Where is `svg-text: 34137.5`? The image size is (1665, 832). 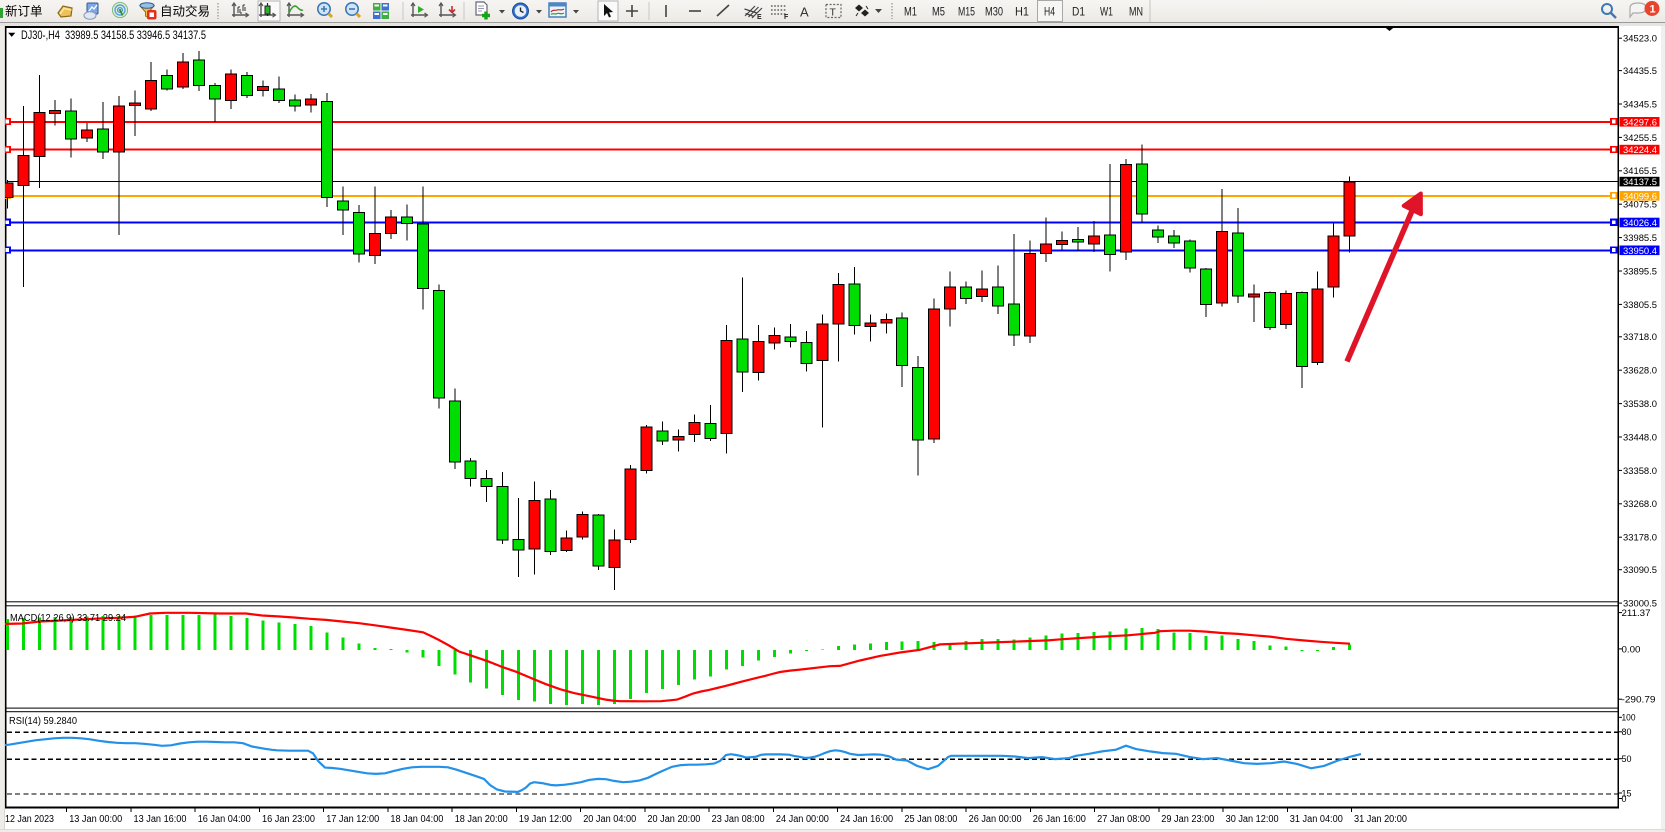
svg-text: 34137.5 is located at coordinates (1640, 182).